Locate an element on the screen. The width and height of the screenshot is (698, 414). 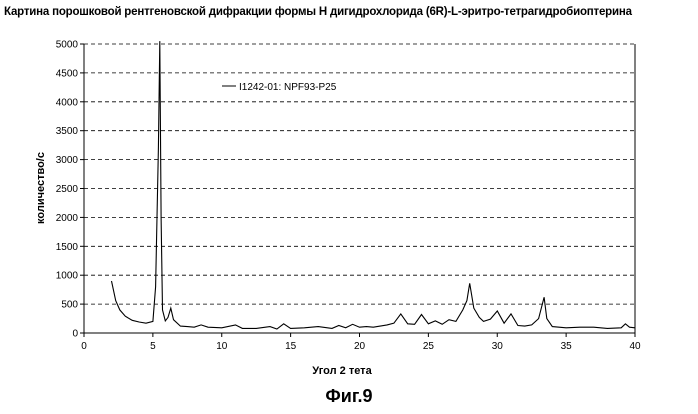
y-tick-label-2000: 2000 is located at coordinates (67, 218).